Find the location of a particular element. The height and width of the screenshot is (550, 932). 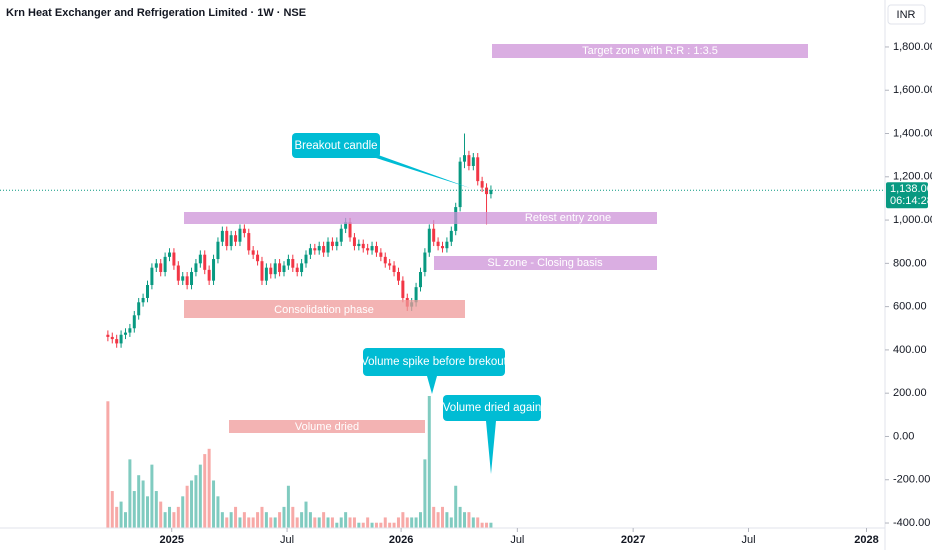

volume-dried-label: Volume dried is located at coordinates (327, 427).